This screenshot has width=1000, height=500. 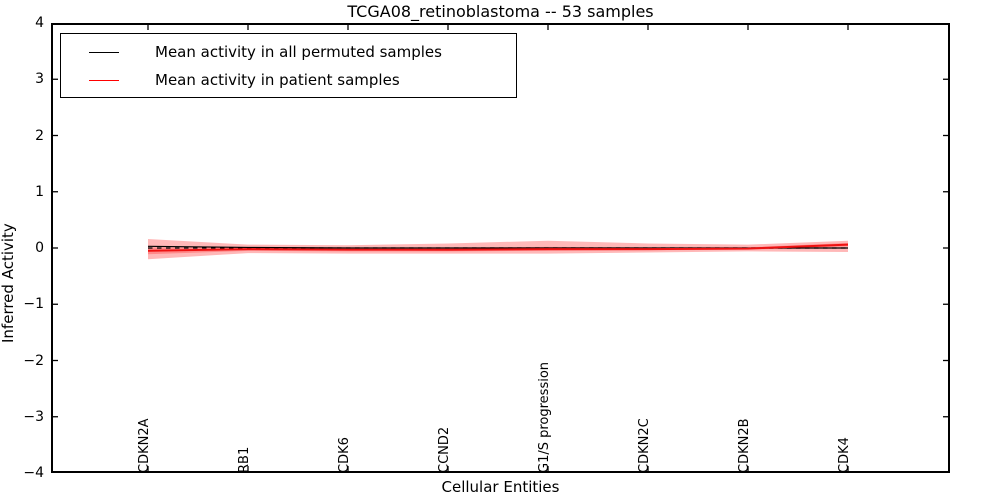 What do you see at coordinates (298, 52) in the screenshot?
I see `legend-label: Mean activity in all permuted samples` at bounding box center [298, 52].